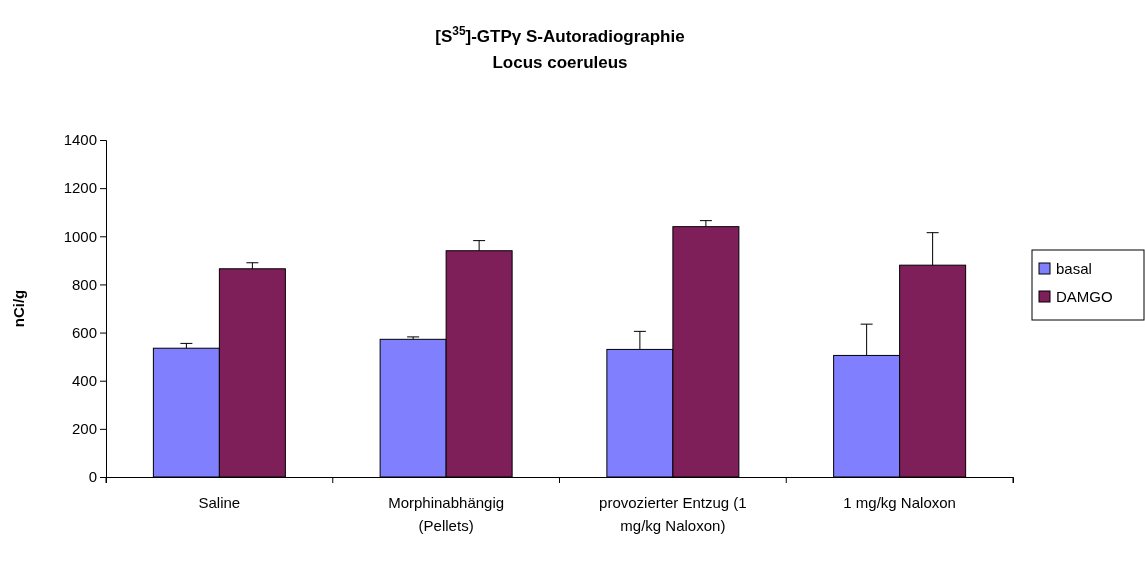 The image size is (1145, 577). Describe the element at coordinates (673, 514) in the screenshot. I see `x-tick-label: provozierter Entzug (1 mg/kg Naloxon)` at that location.